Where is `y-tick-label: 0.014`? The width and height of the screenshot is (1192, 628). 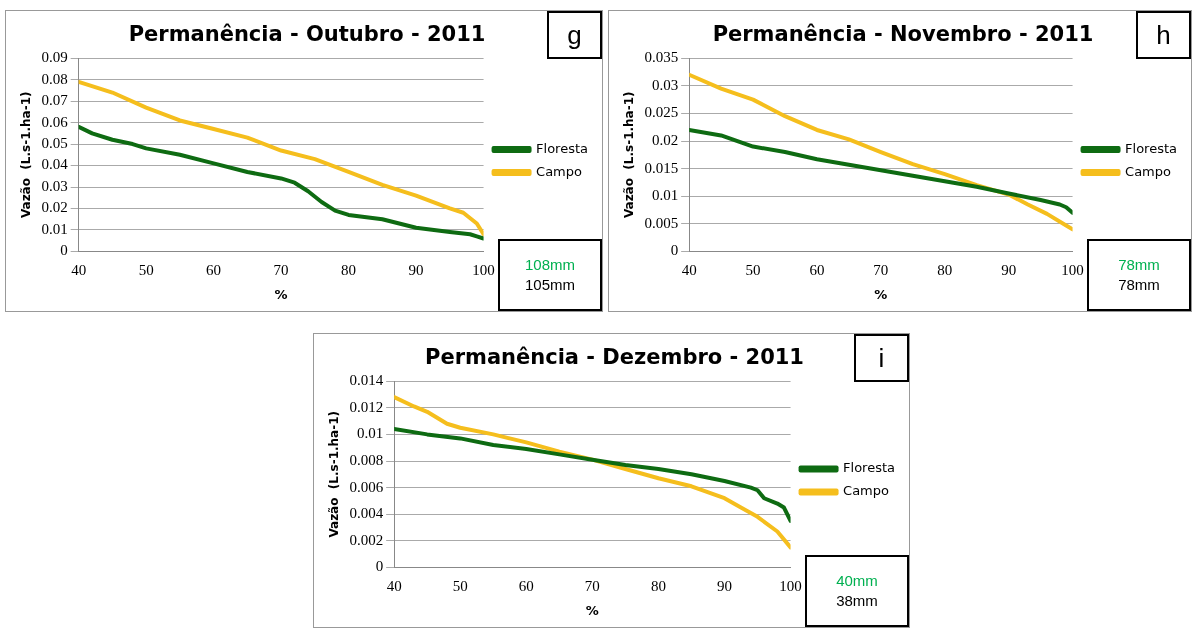
y-tick-label: 0.014 is located at coordinates (366, 380).